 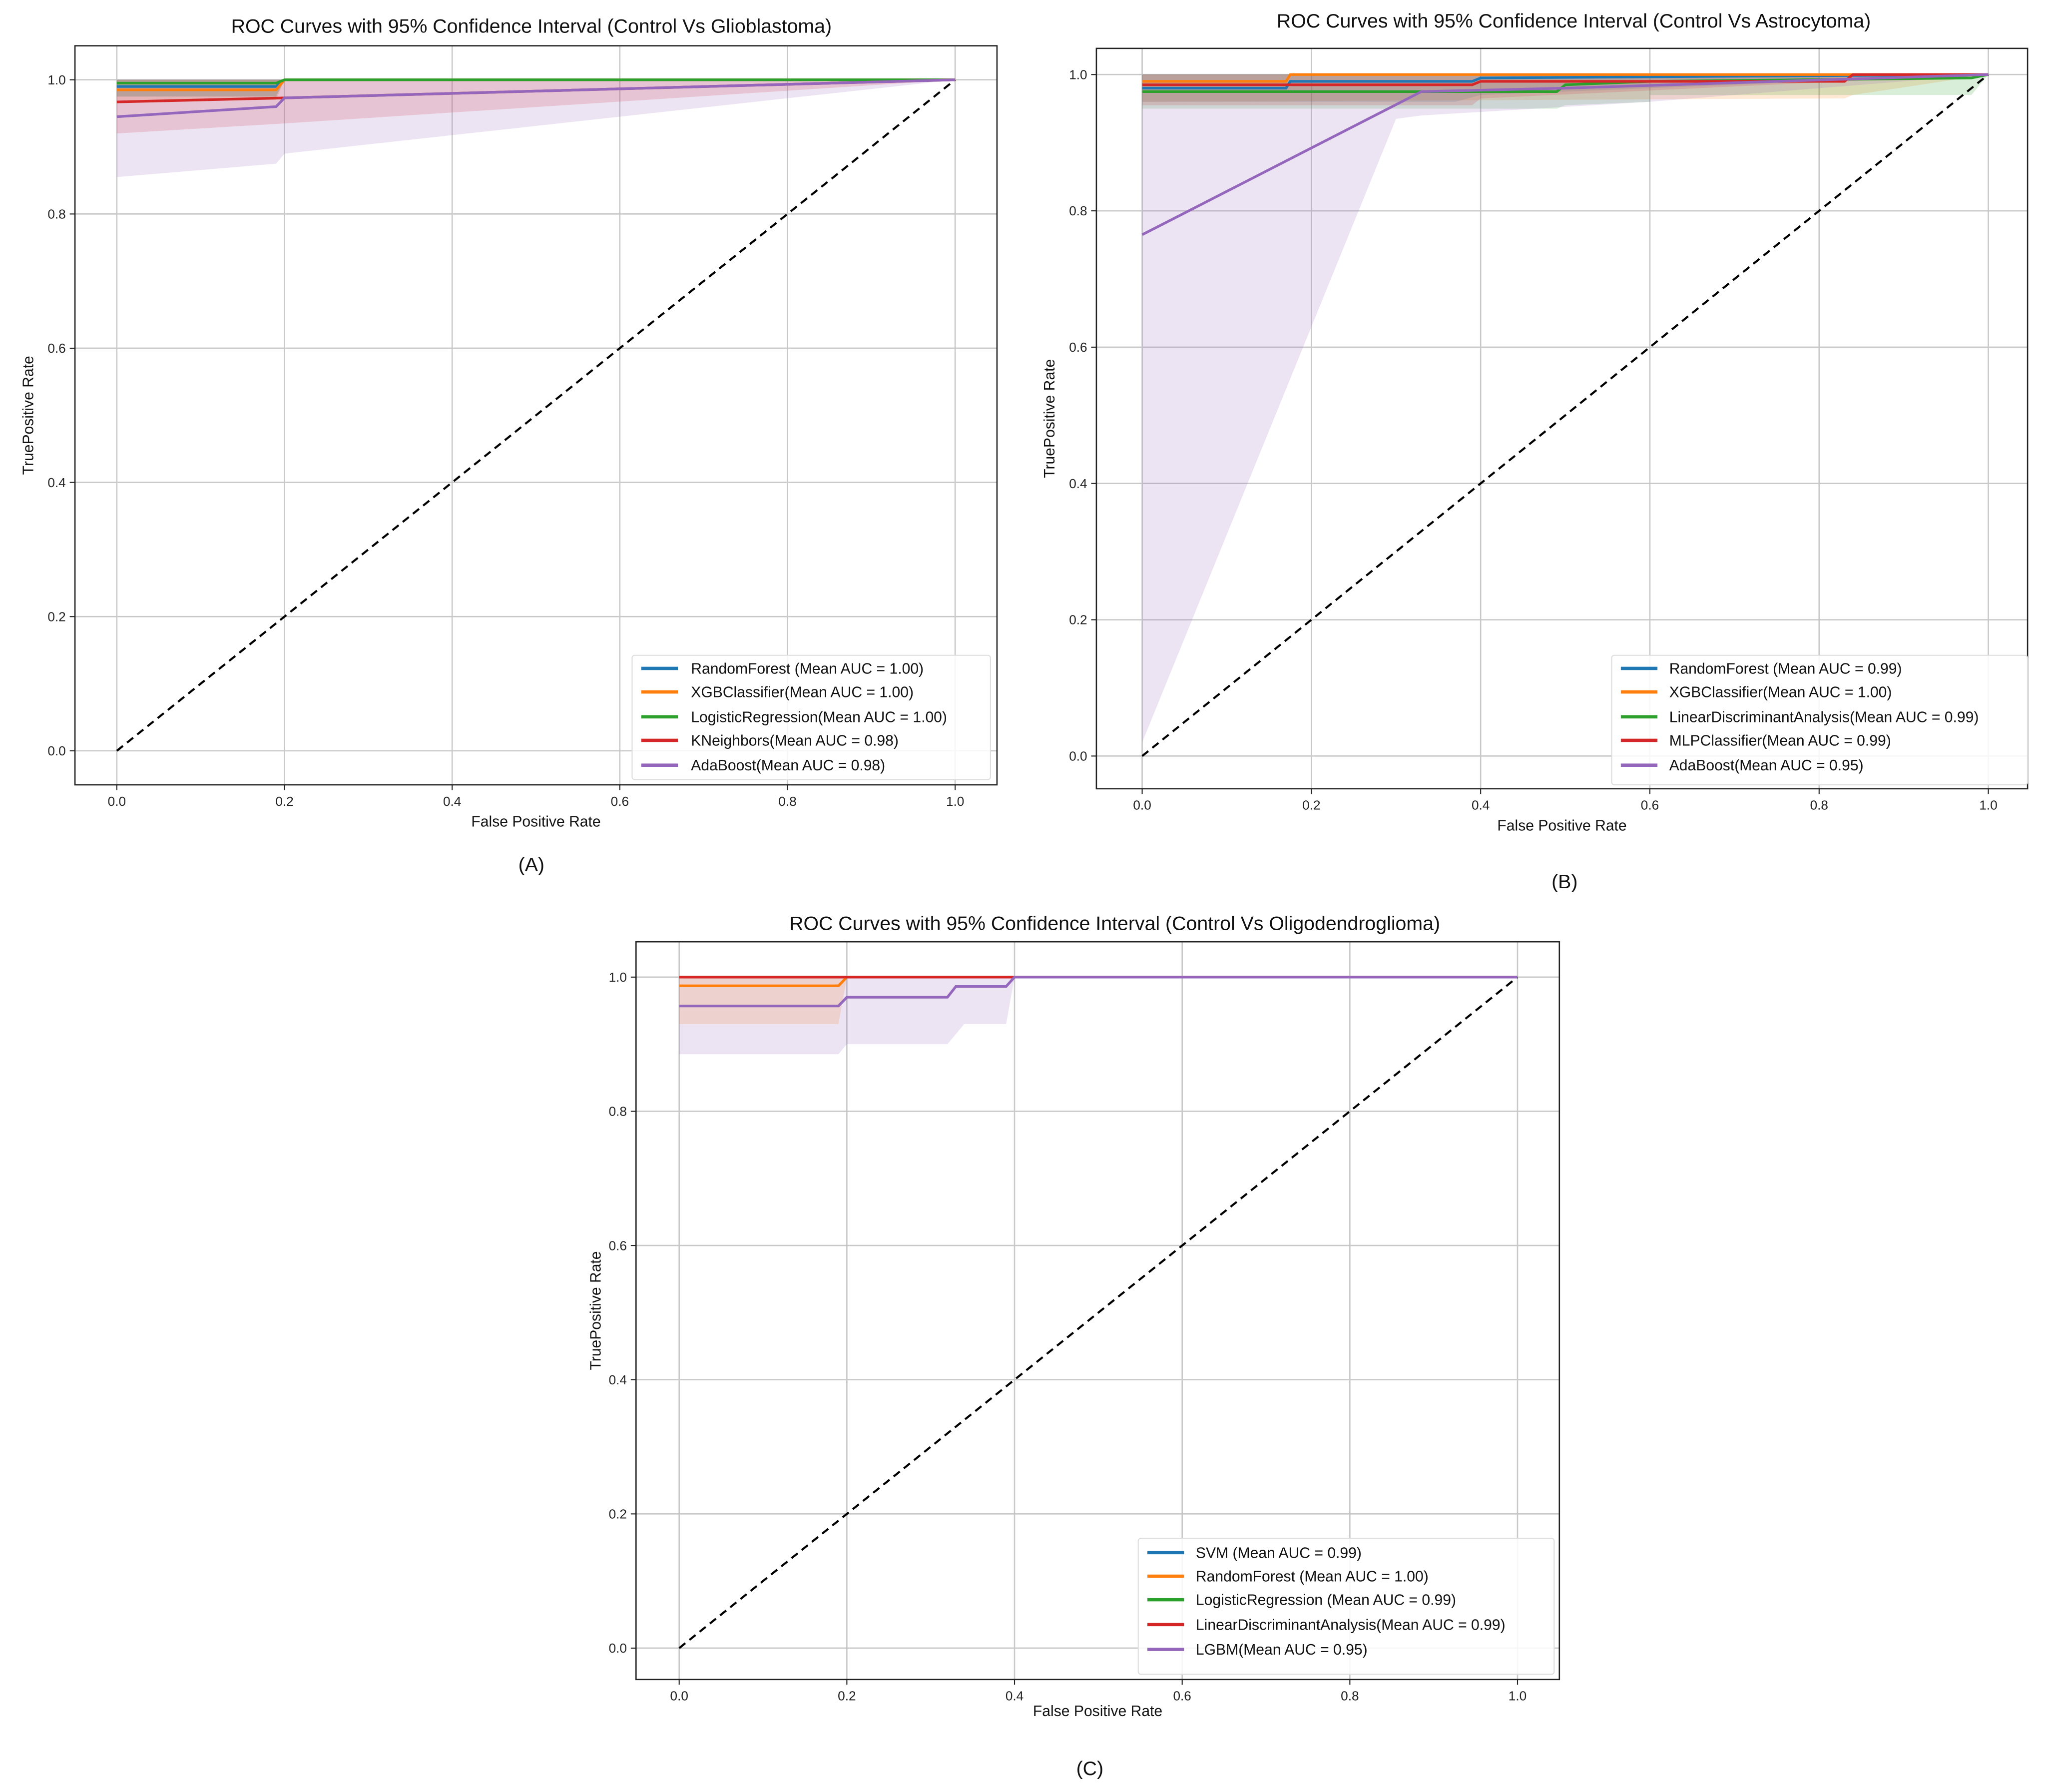 I want to click on legend-label: AdaBoost(Mean AUC = 0.98), so click(x=788, y=765).